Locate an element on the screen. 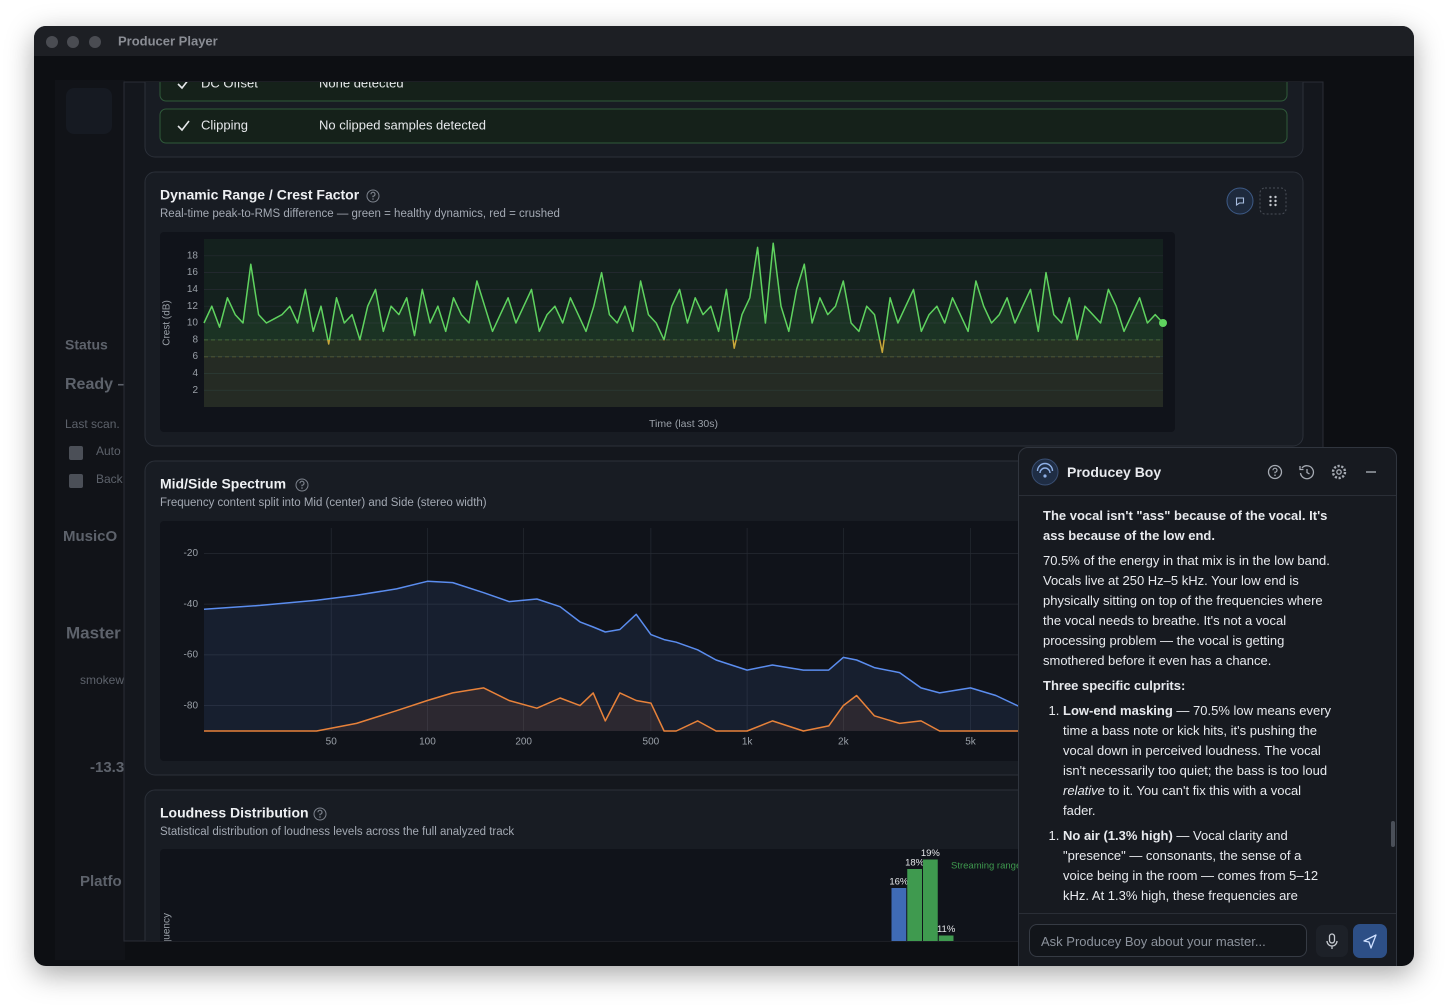 This screenshot has height=1008, width=1448. text-run: relative is located at coordinates (1084, 790).